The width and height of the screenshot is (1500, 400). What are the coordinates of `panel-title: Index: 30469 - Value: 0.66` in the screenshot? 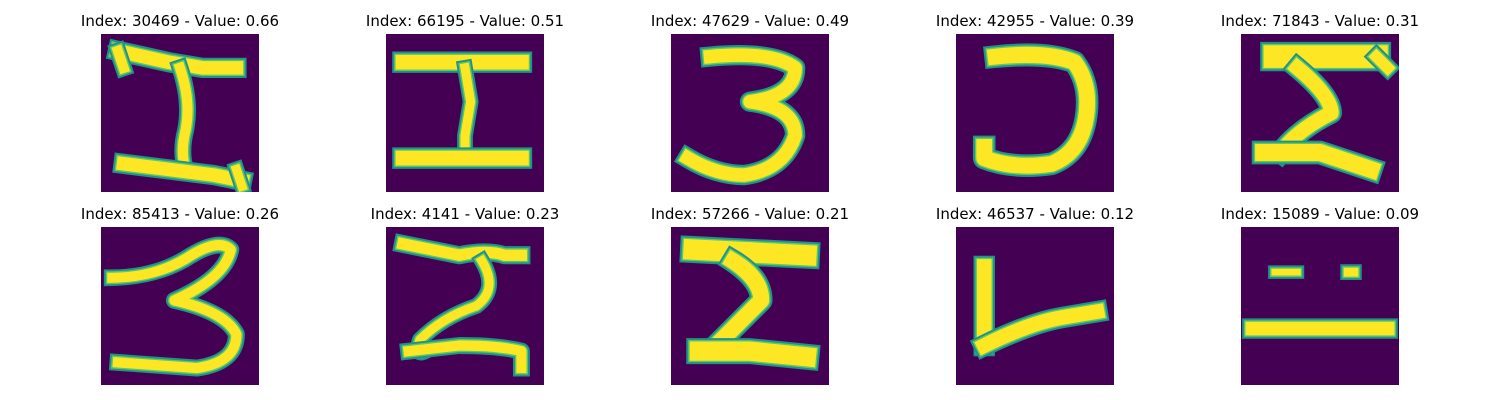 It's located at (180, 21).